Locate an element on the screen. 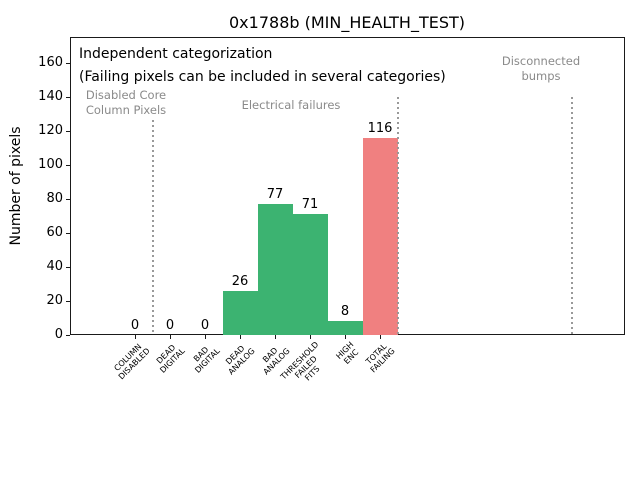 This screenshot has width=640, height=480. x-tick-label: TOTAL FAILING is located at coordinates (380, 358).